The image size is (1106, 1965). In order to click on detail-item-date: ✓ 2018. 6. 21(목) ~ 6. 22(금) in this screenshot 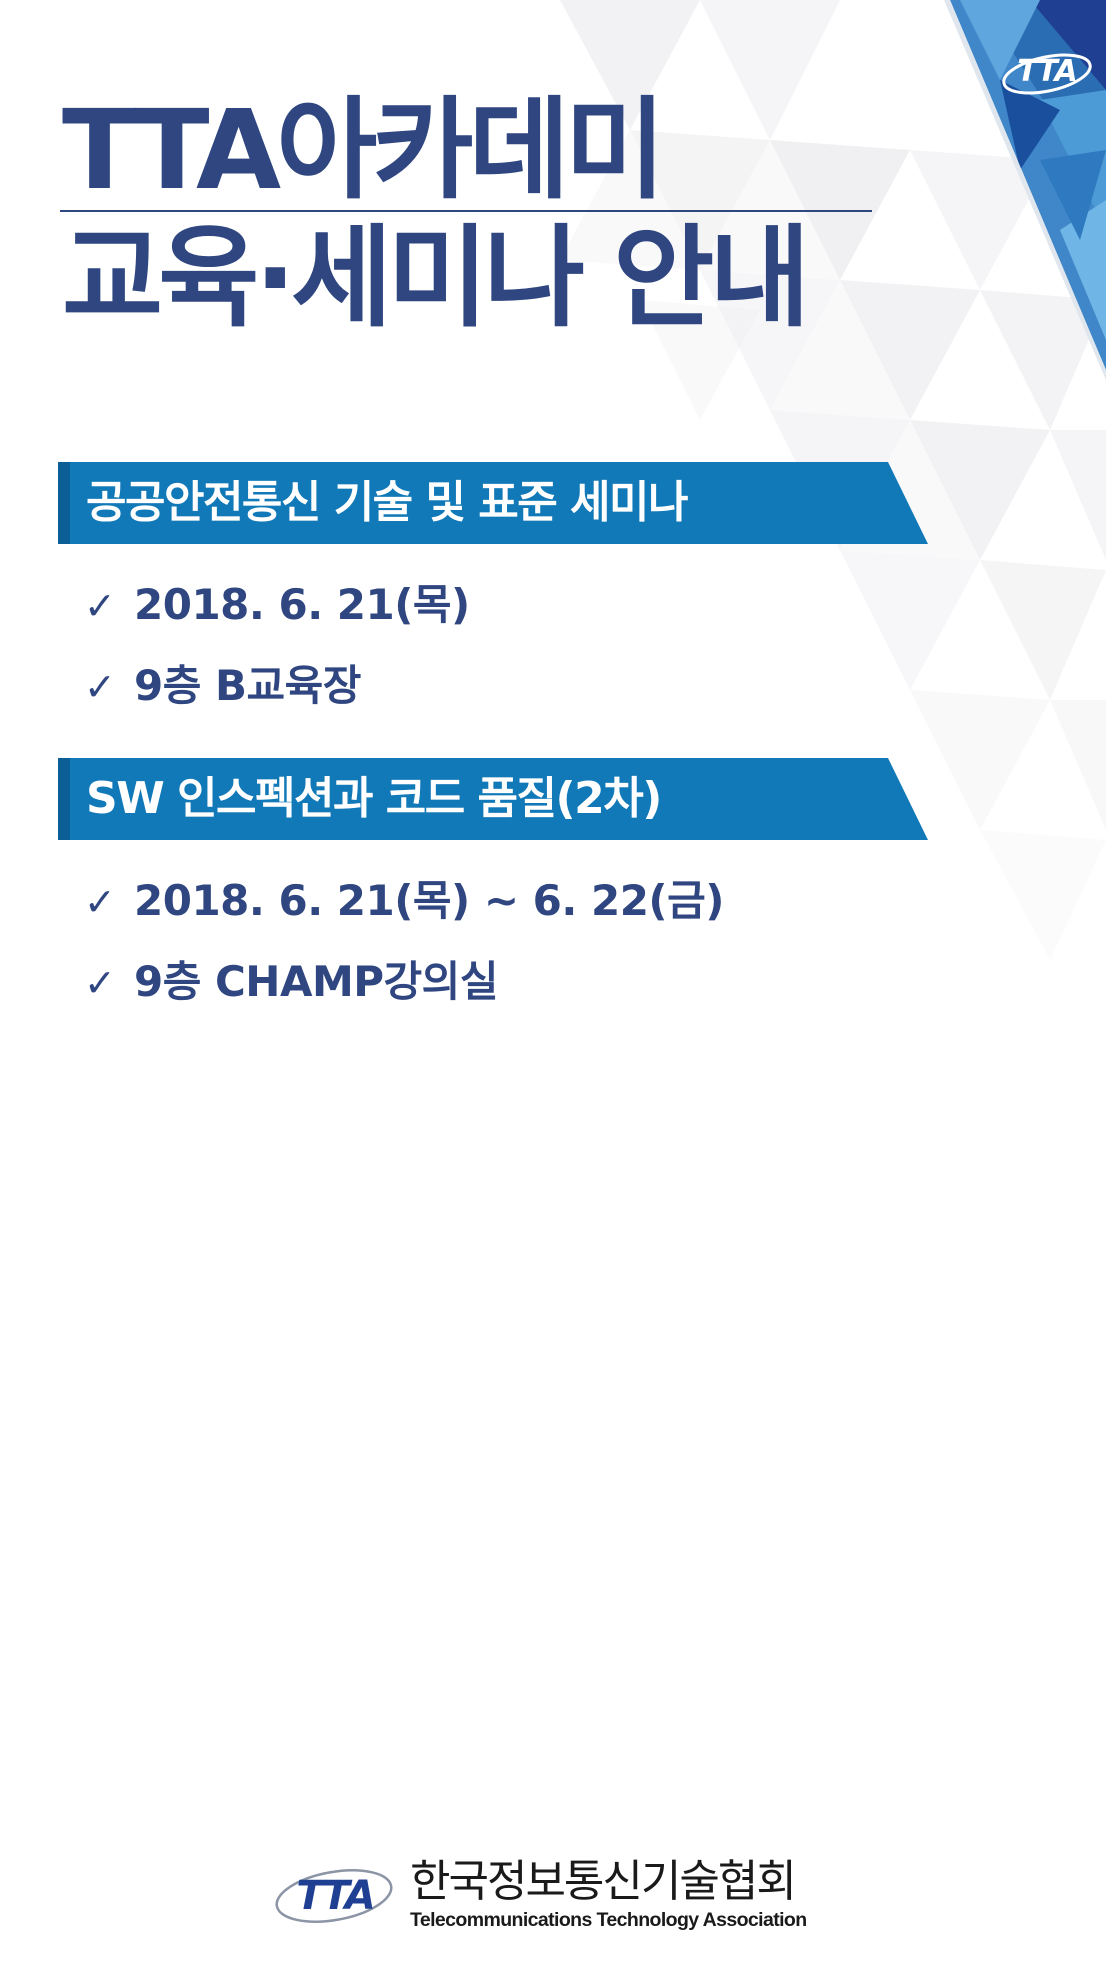, I will do `click(404, 901)`.